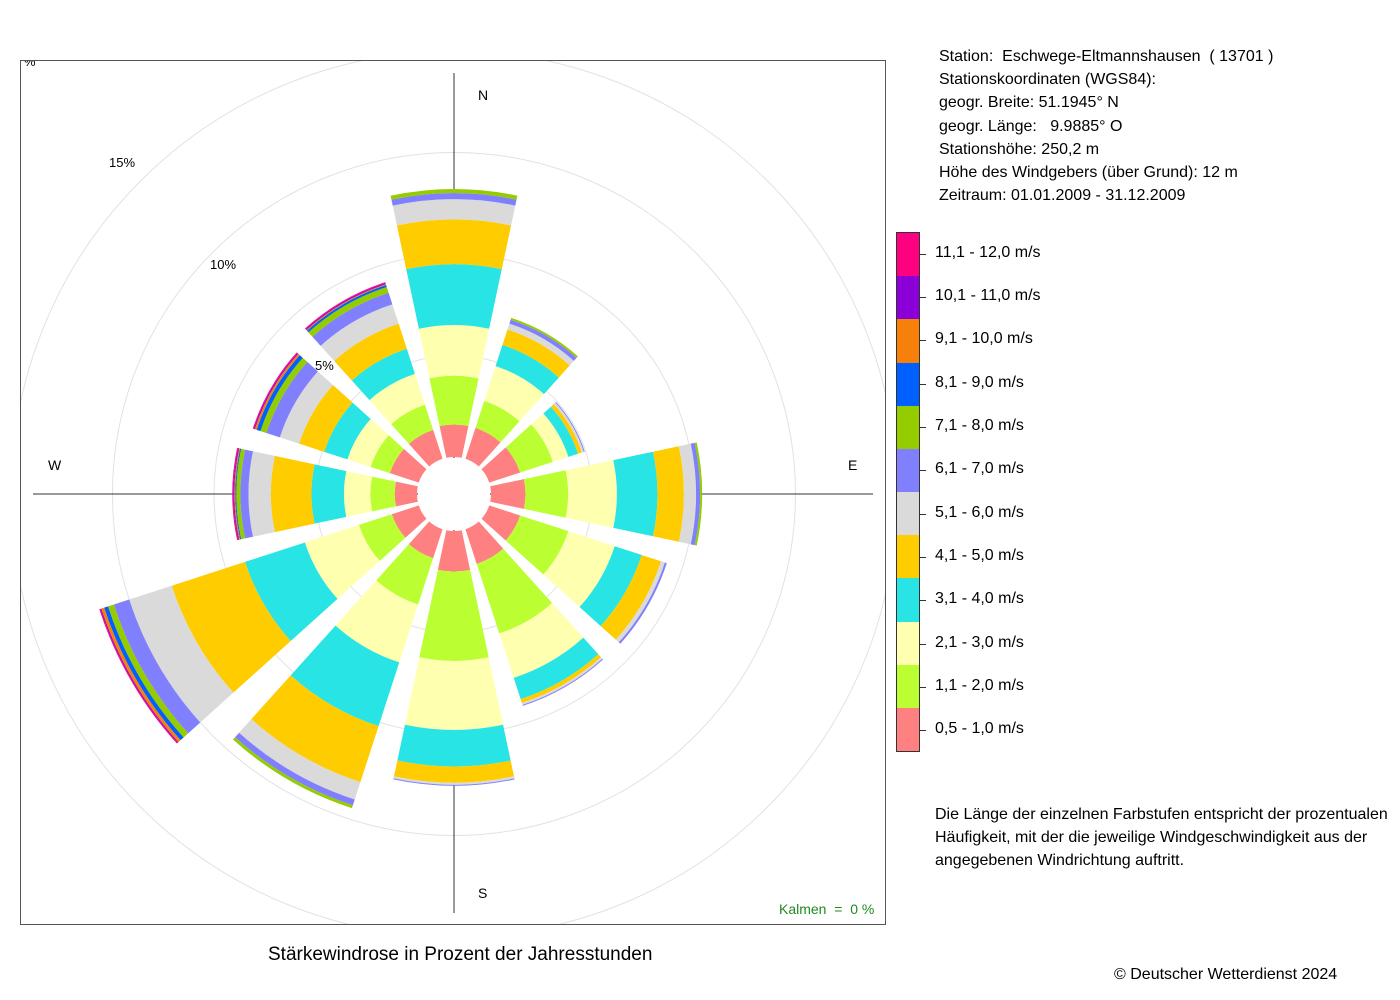 Image resolution: width=1400 pixels, height=1000 pixels. What do you see at coordinates (1088, 173) in the screenshot?
I see `sensor-height: Höhe des Windgebers (über Grund): 12 m` at bounding box center [1088, 173].